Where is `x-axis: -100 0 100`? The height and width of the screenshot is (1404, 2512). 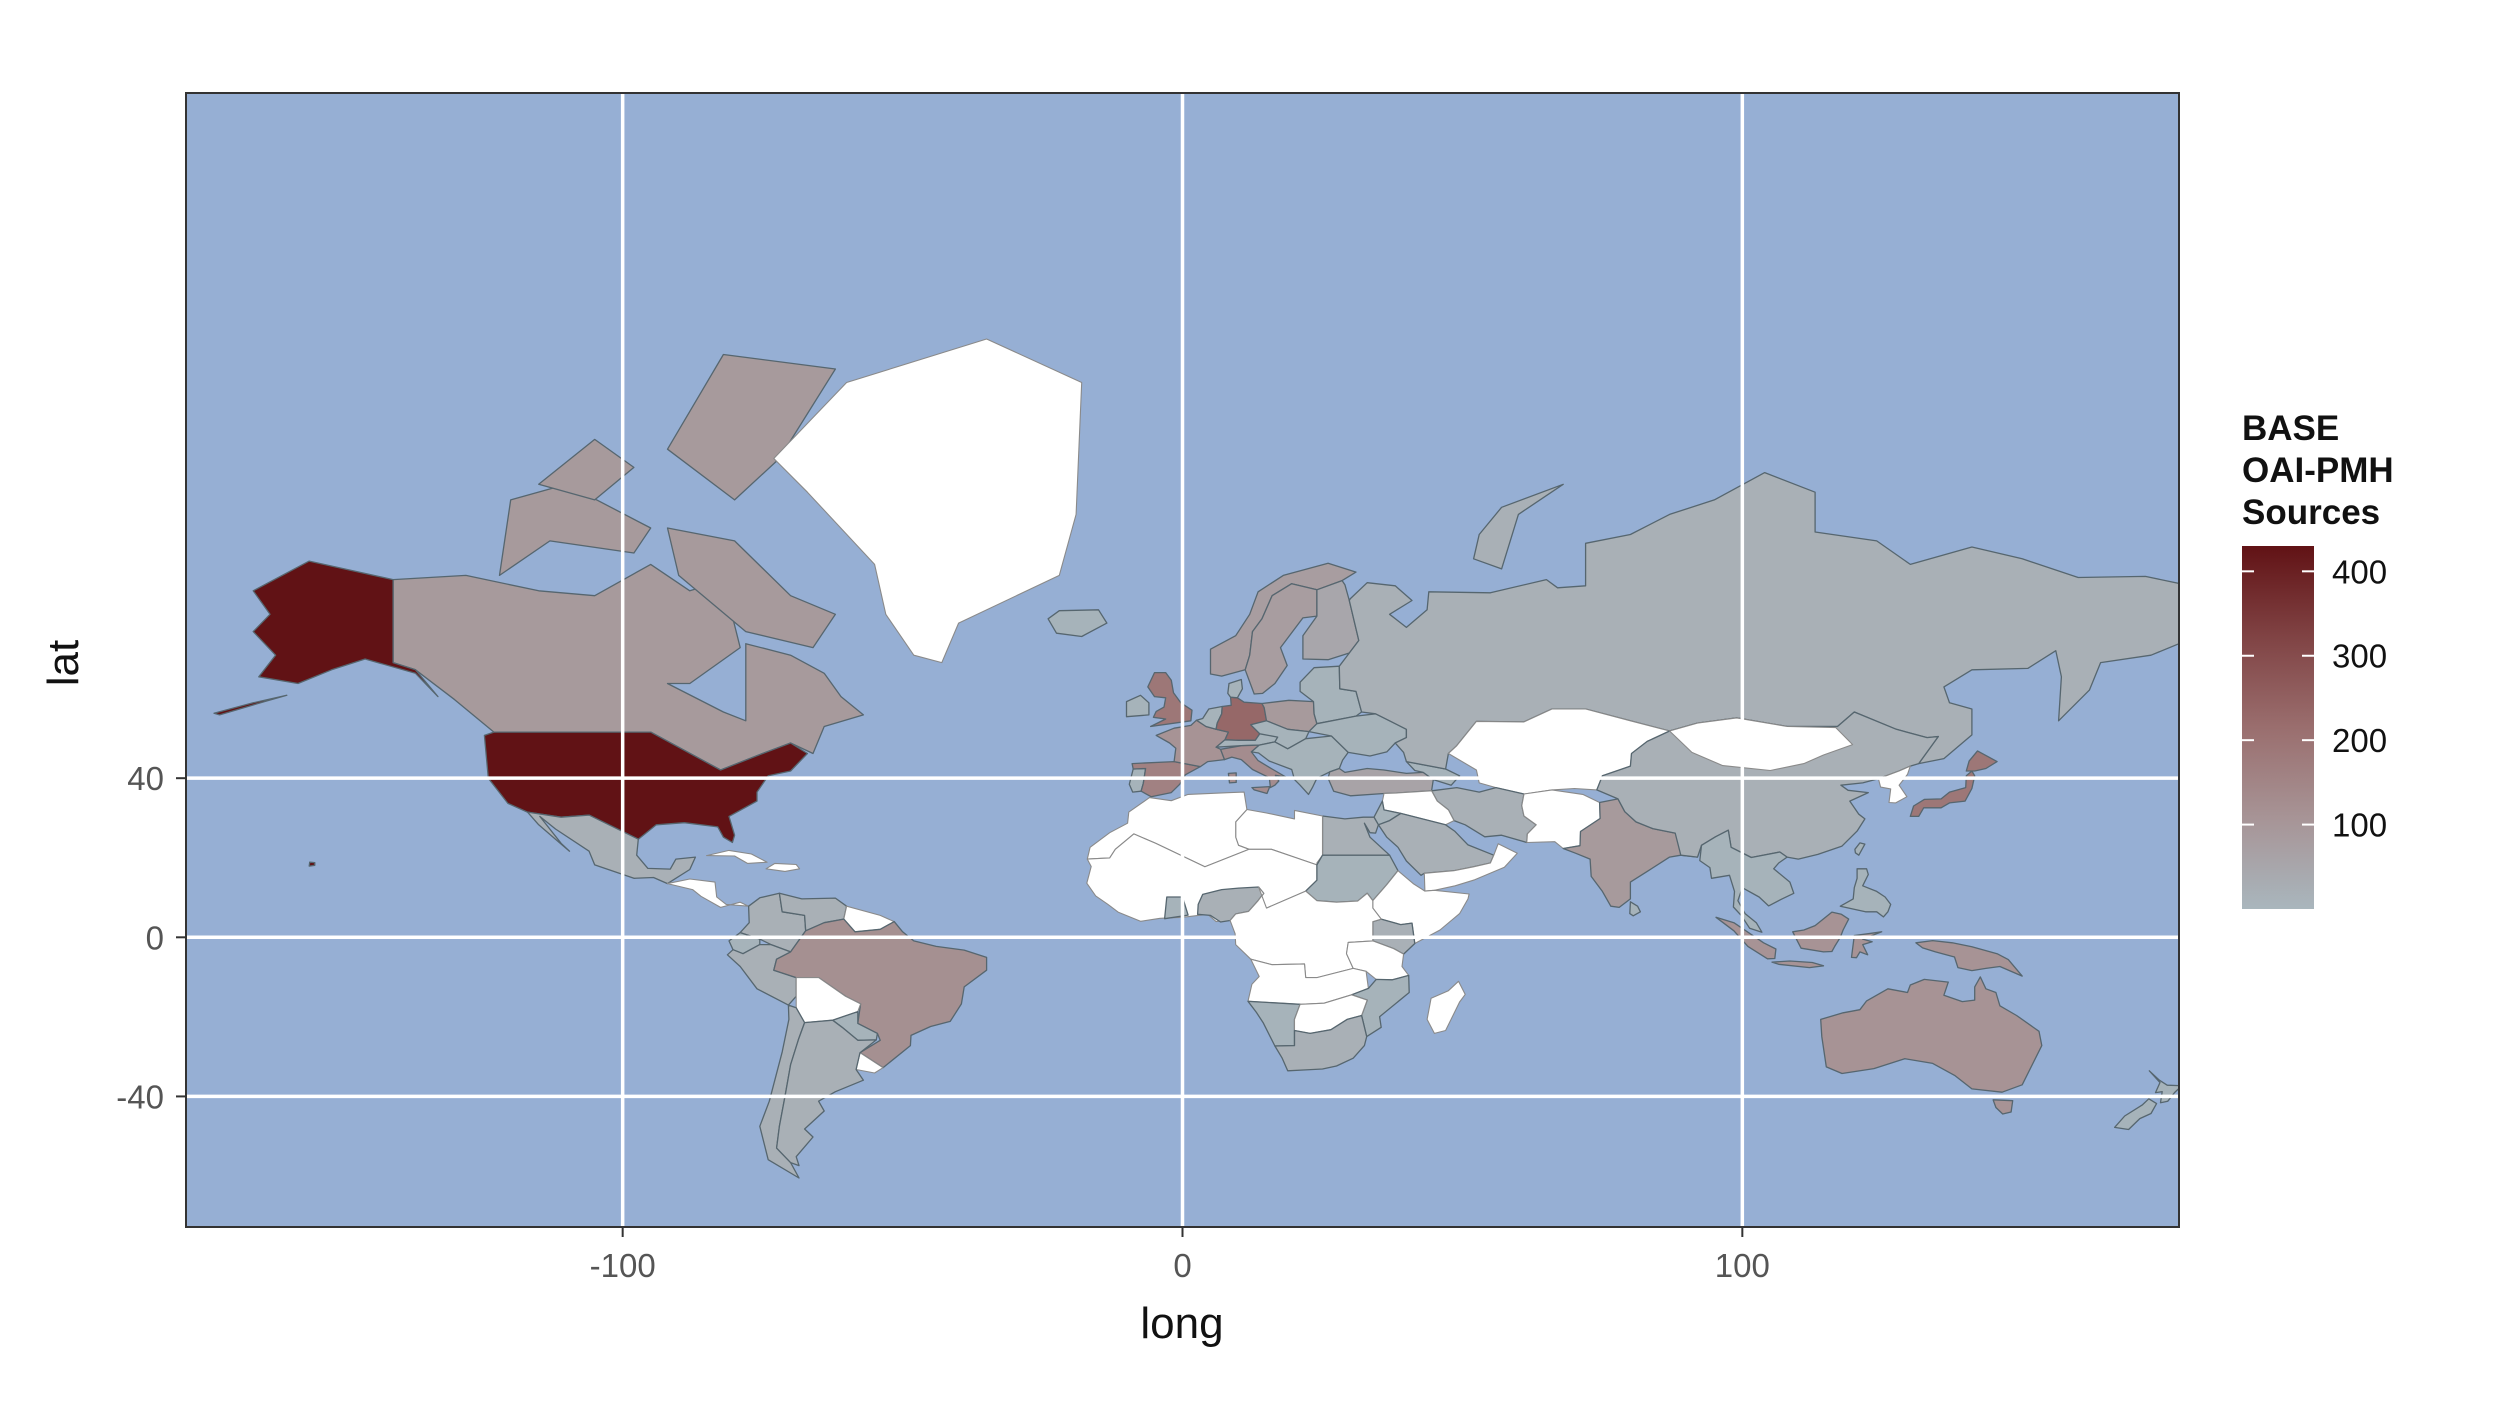
x-axis: -100 0 100 is located at coordinates (1180, 1255).